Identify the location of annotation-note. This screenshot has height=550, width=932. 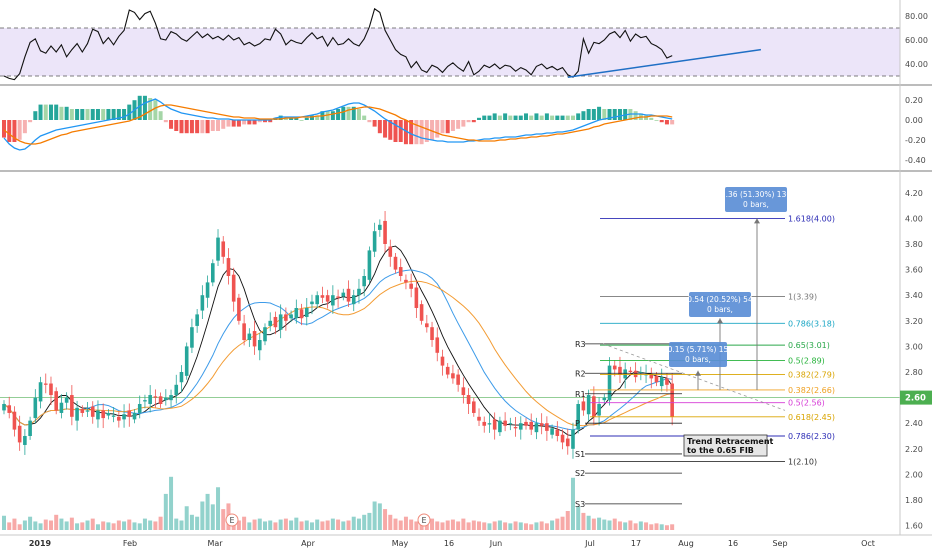
(725, 445).